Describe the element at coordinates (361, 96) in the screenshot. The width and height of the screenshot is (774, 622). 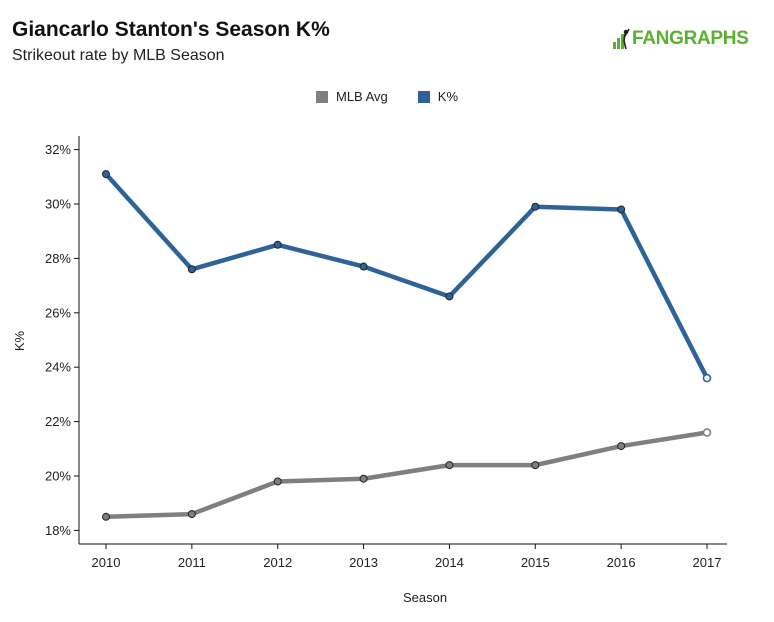
I see `legend-label-mlb-avg: MLB Avg` at that location.